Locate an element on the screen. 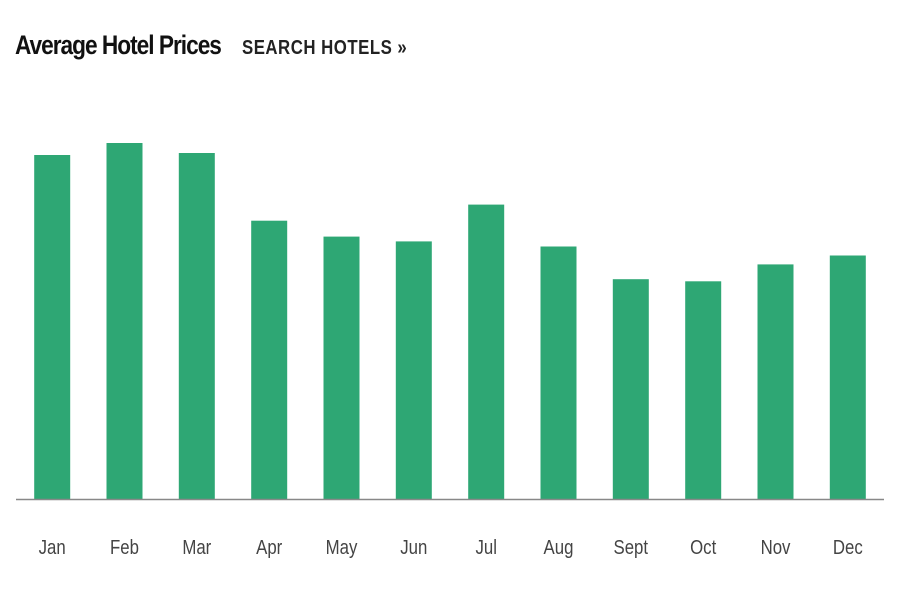 This screenshot has height=600, width=900. bar-oct is located at coordinates (703, 390).